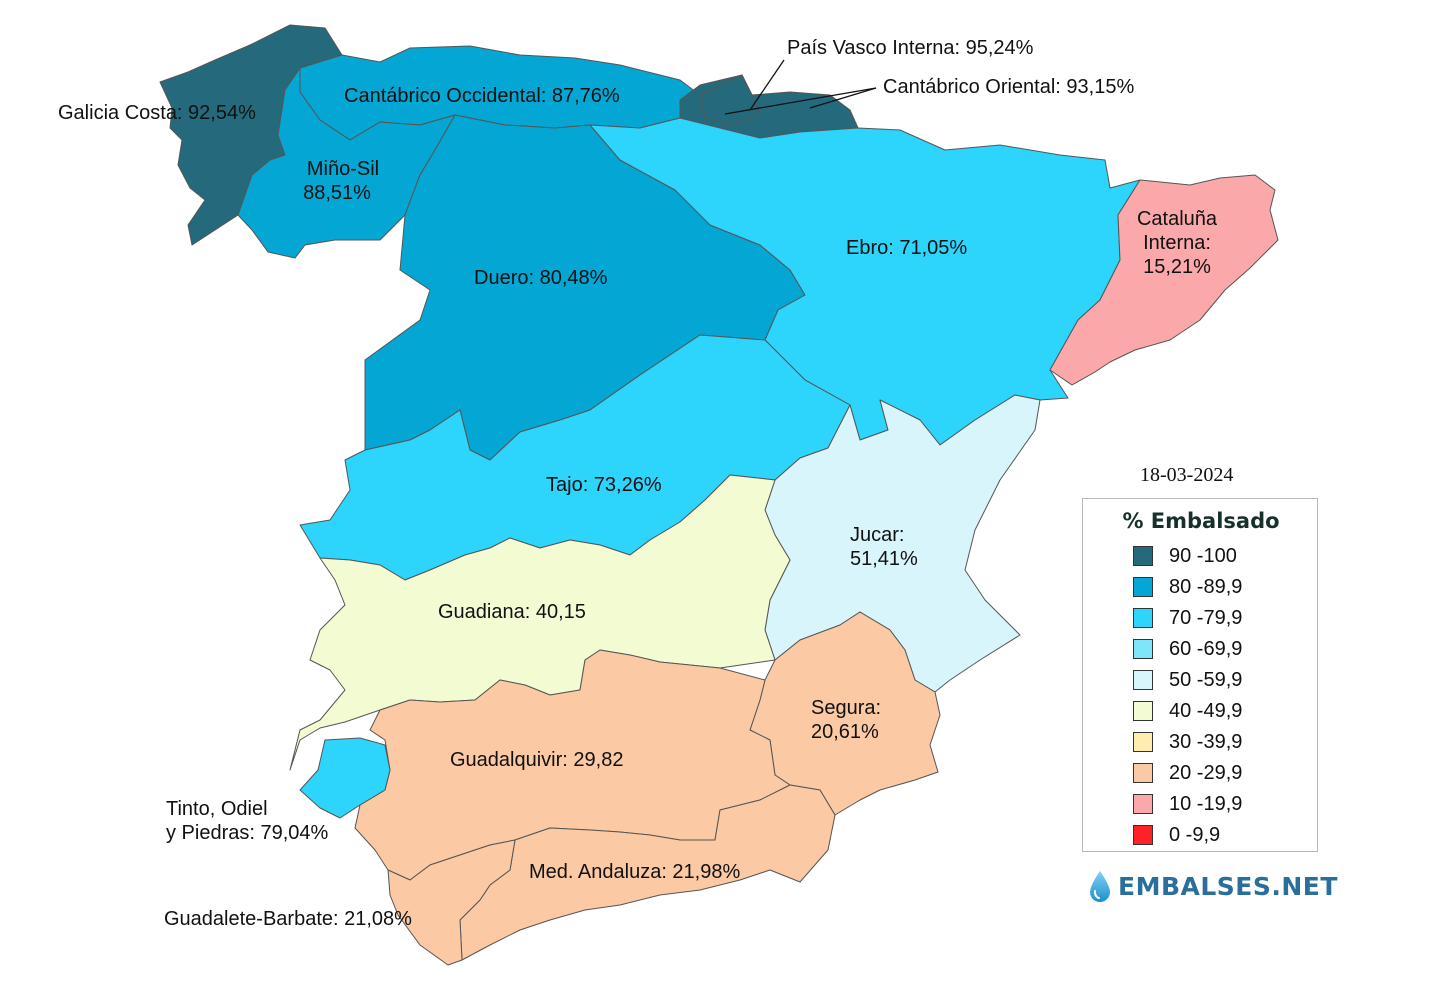 The image size is (1444, 992). Describe the element at coordinates (865, 281) in the screenshot. I see `region-ebro` at that location.